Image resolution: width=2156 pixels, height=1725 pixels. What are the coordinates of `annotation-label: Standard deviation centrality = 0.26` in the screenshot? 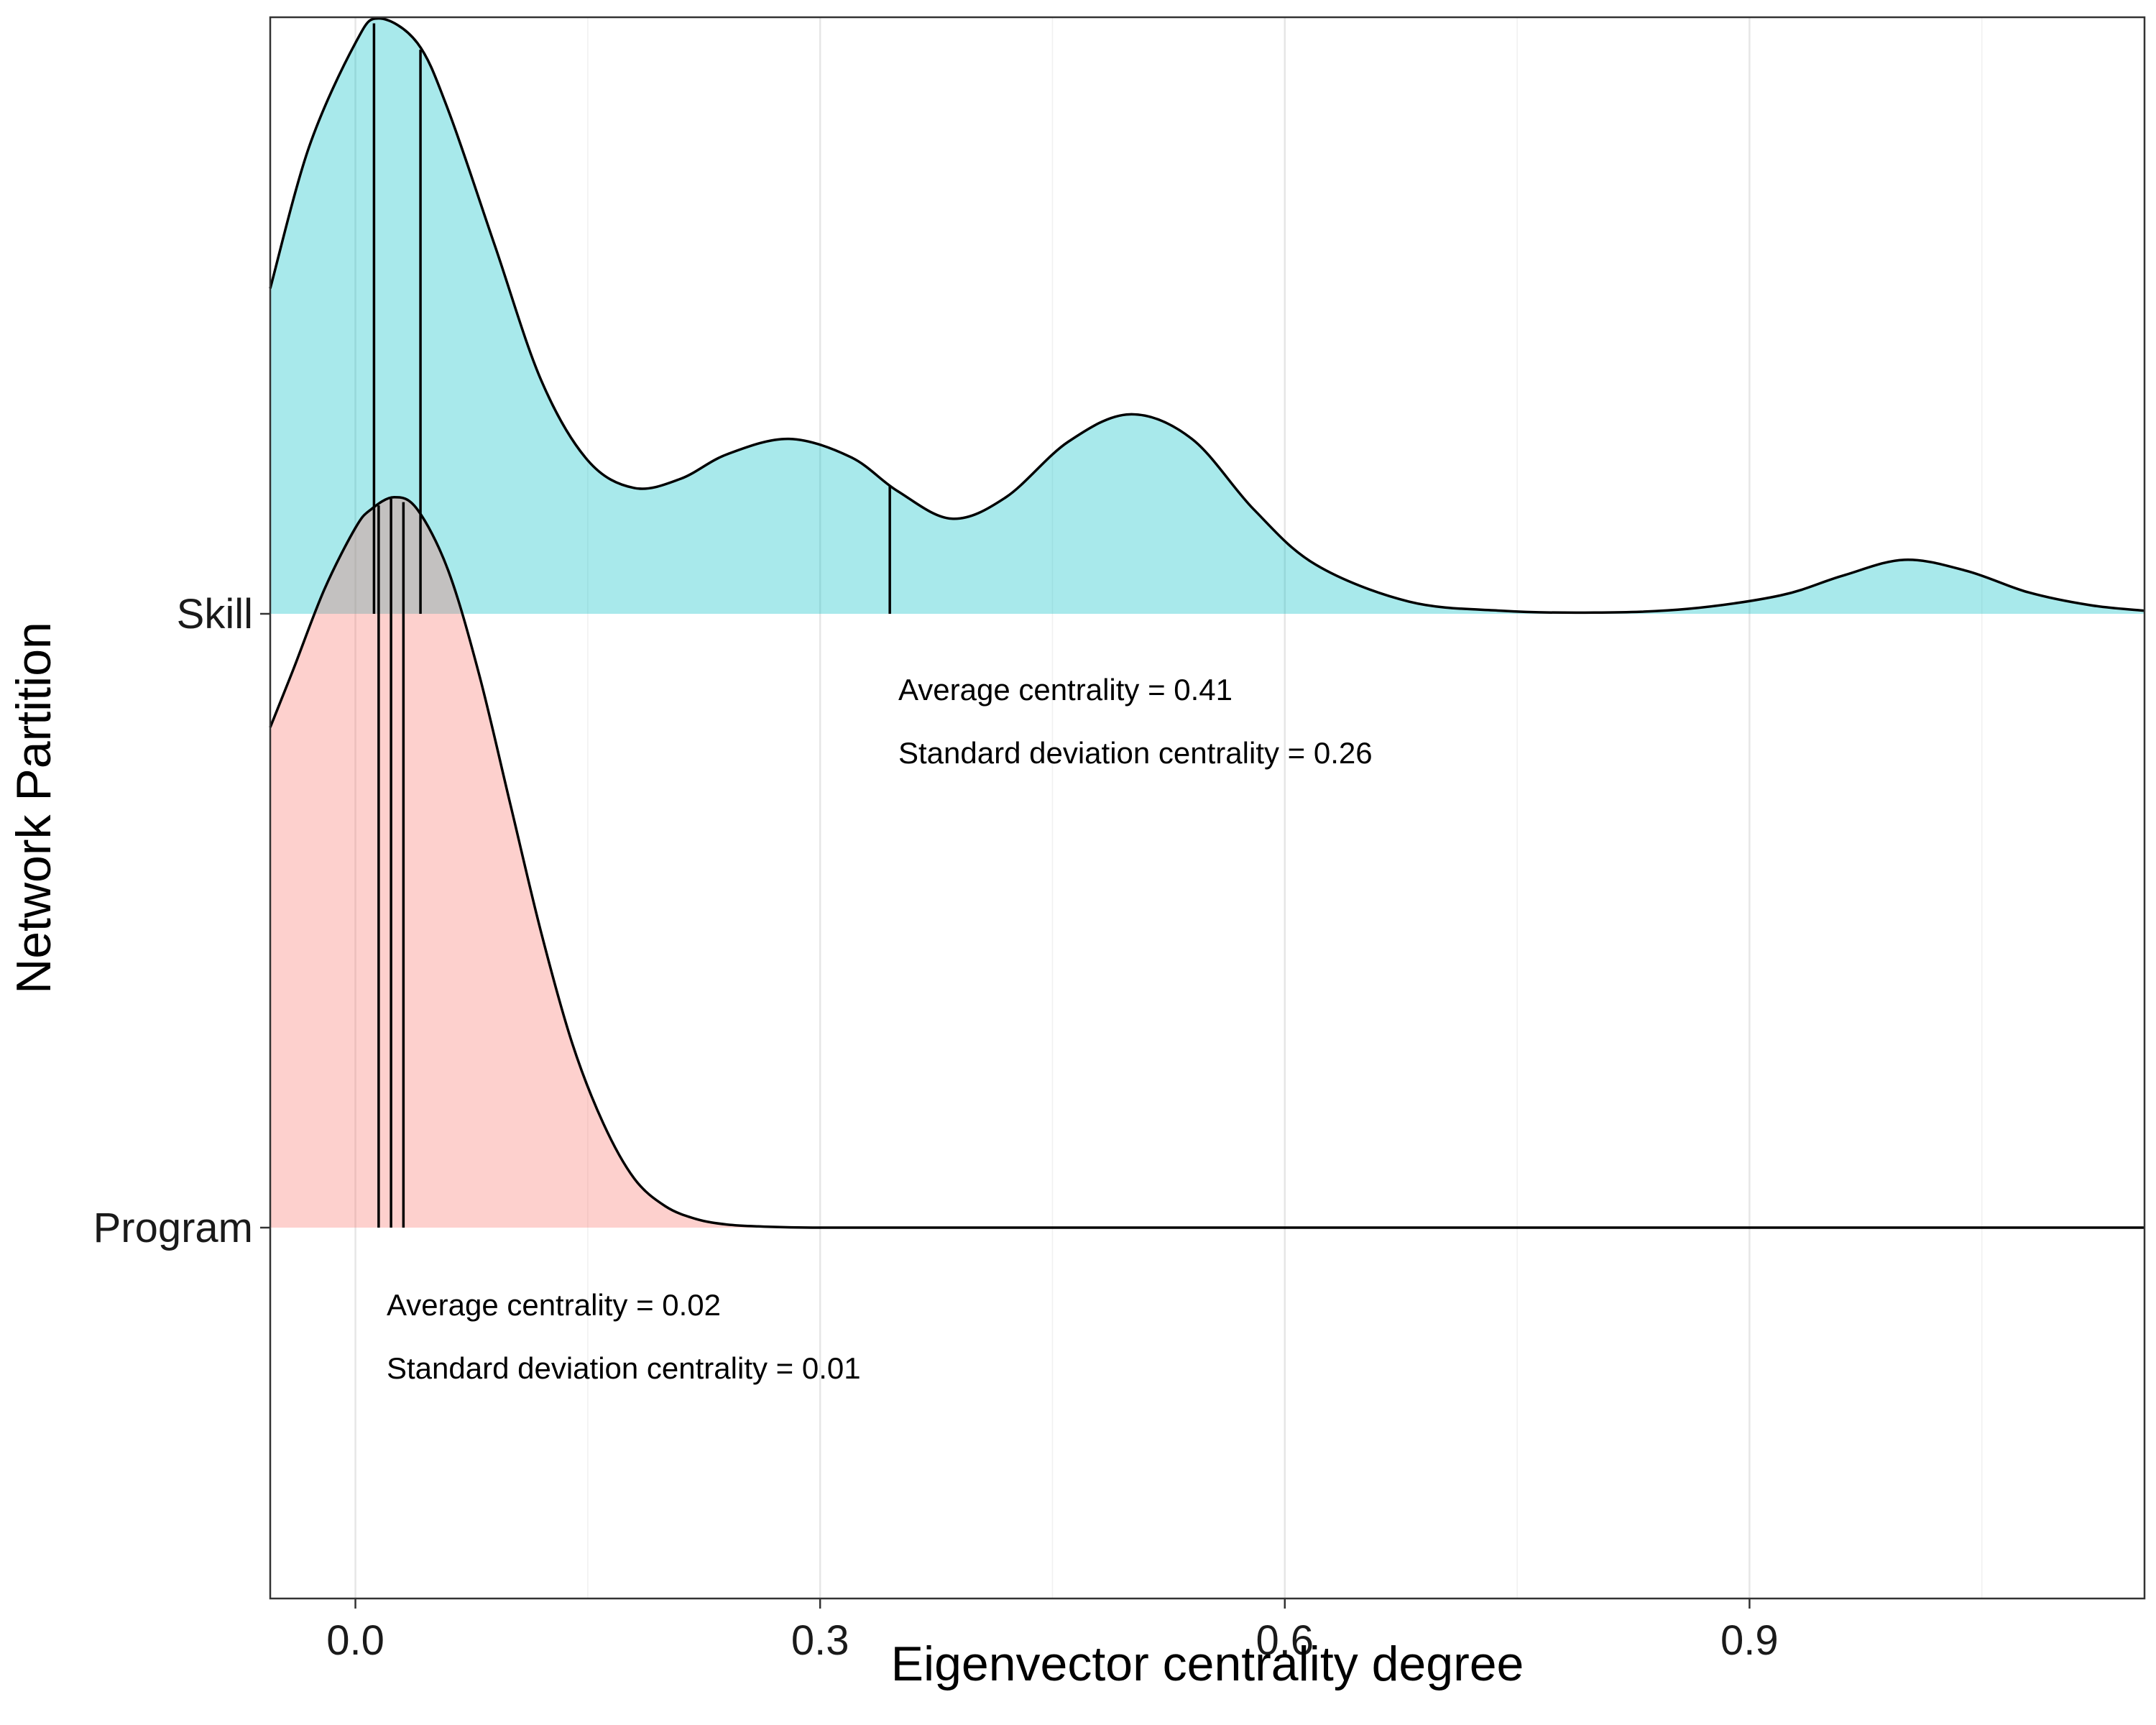 It's located at (1136, 753).